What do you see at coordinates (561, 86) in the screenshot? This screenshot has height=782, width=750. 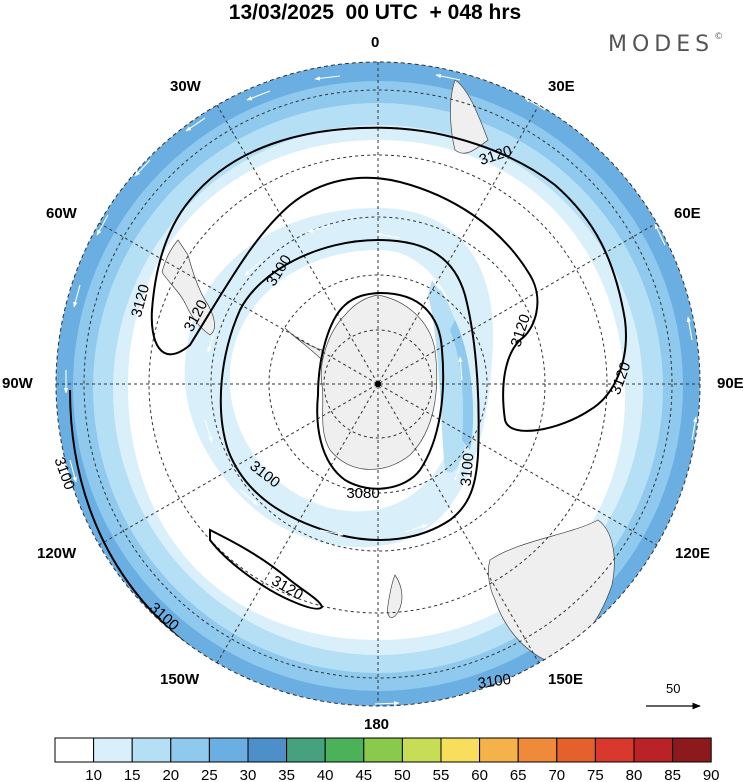 I see `lon-label-30e: 30E` at bounding box center [561, 86].